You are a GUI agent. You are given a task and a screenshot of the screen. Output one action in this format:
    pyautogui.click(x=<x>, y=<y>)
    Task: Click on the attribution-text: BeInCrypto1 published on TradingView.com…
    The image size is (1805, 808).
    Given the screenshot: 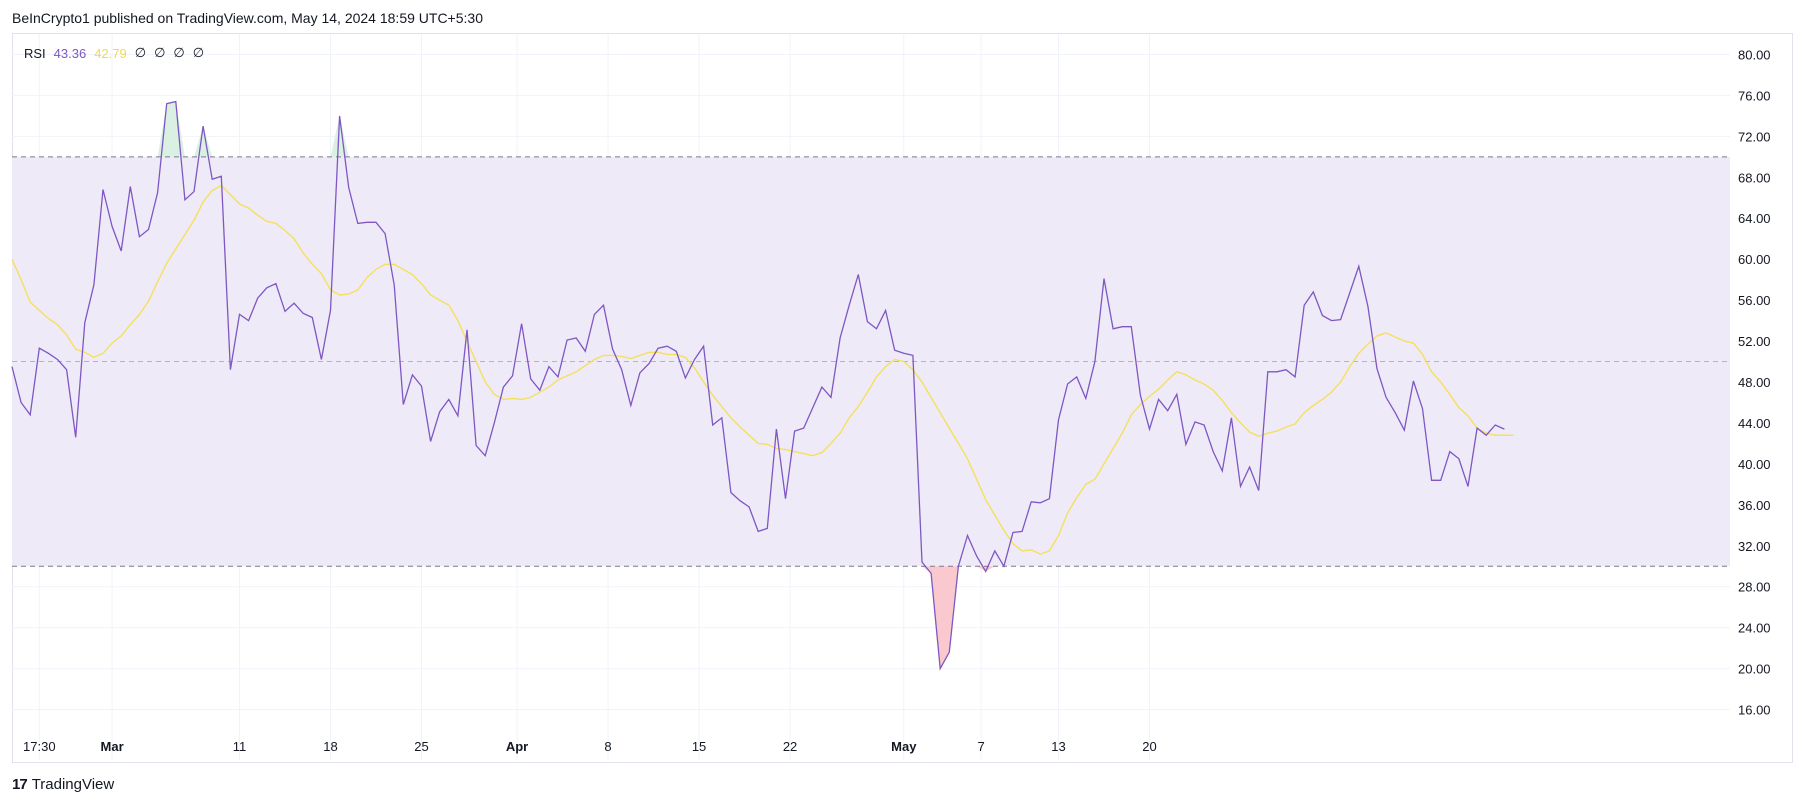 What is the action you would take?
    pyautogui.click(x=247, y=18)
    